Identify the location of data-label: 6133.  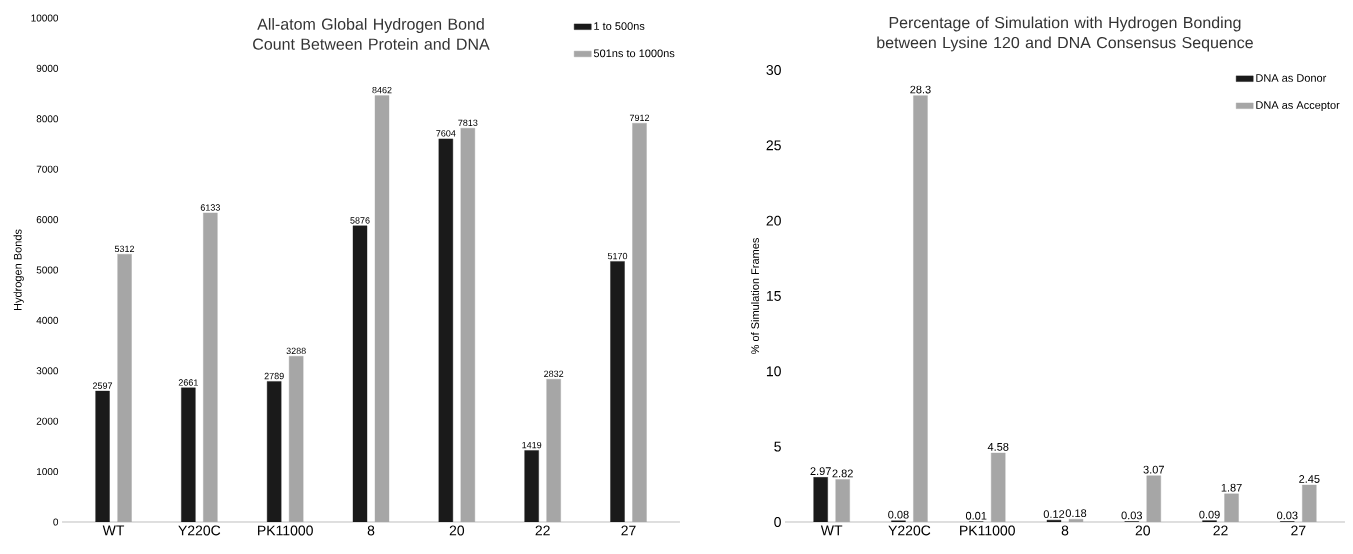
(210, 207).